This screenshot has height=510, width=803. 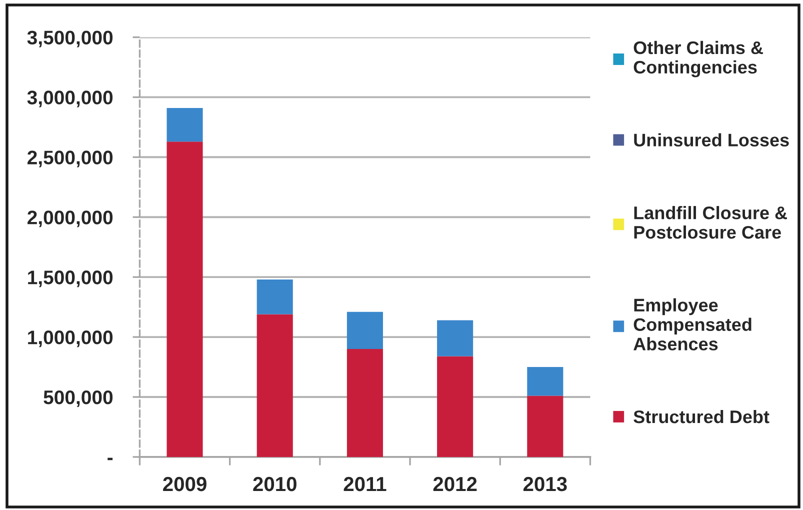 What do you see at coordinates (455, 484) in the screenshot?
I see `x-tick-label: 2012` at bounding box center [455, 484].